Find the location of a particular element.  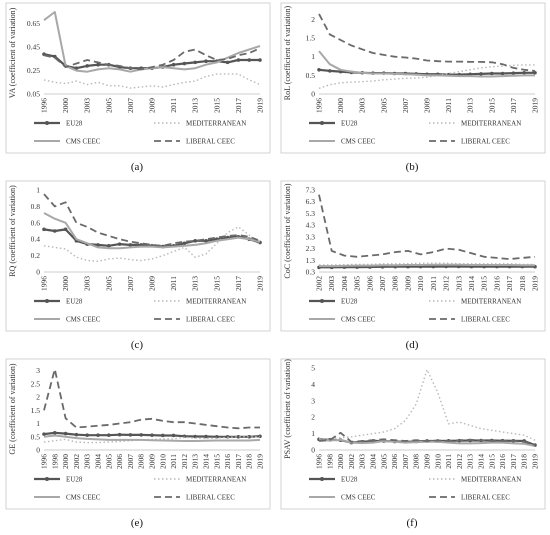

y-tick-label: 0.4 is located at coordinates (36, 239).